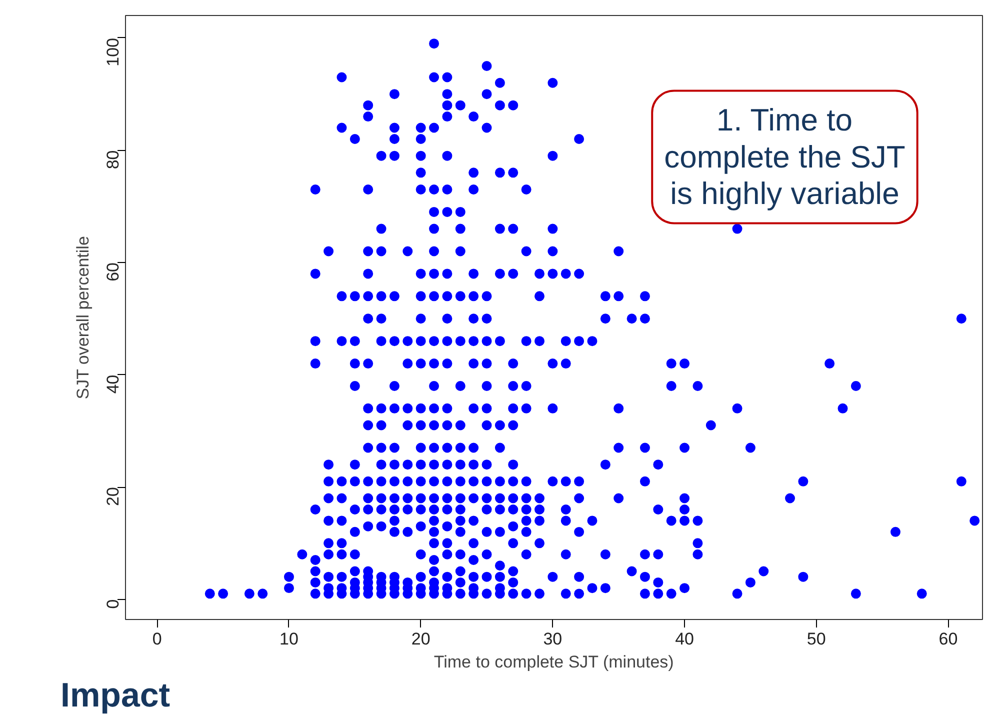 Image resolution: width=992 pixels, height=714 pixels. What do you see at coordinates (113, 160) in the screenshot?
I see `y-tick-label: 80` at bounding box center [113, 160].